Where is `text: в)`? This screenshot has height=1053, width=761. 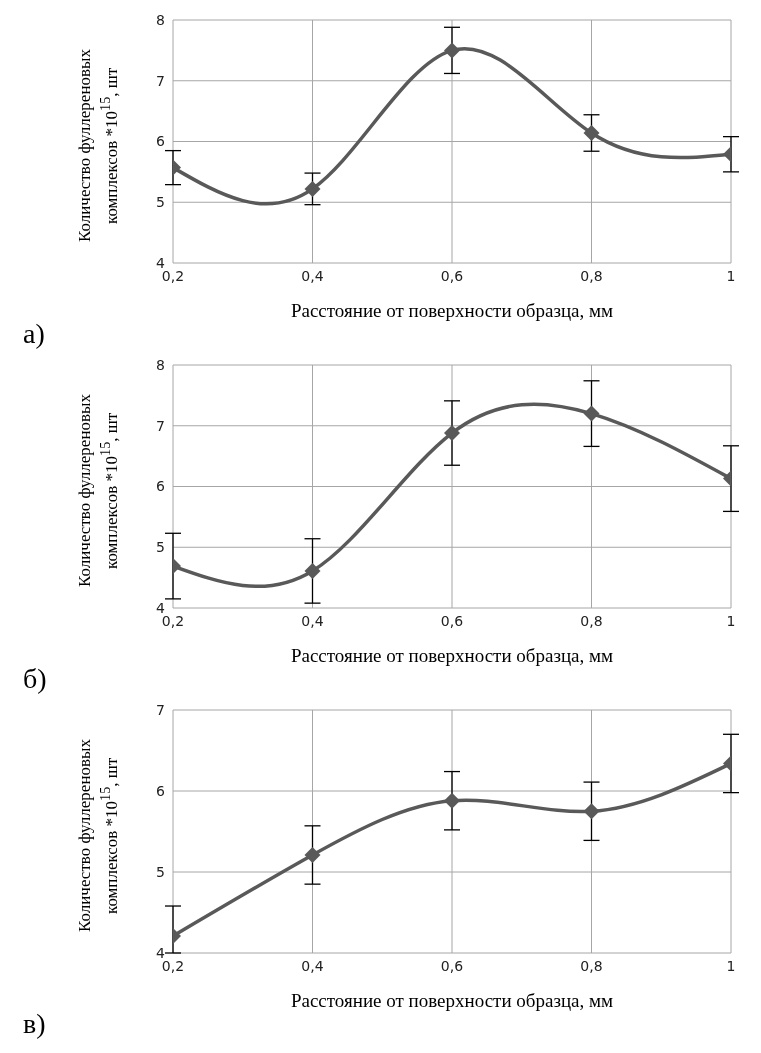
text: в) is located at coordinates (34, 1024).